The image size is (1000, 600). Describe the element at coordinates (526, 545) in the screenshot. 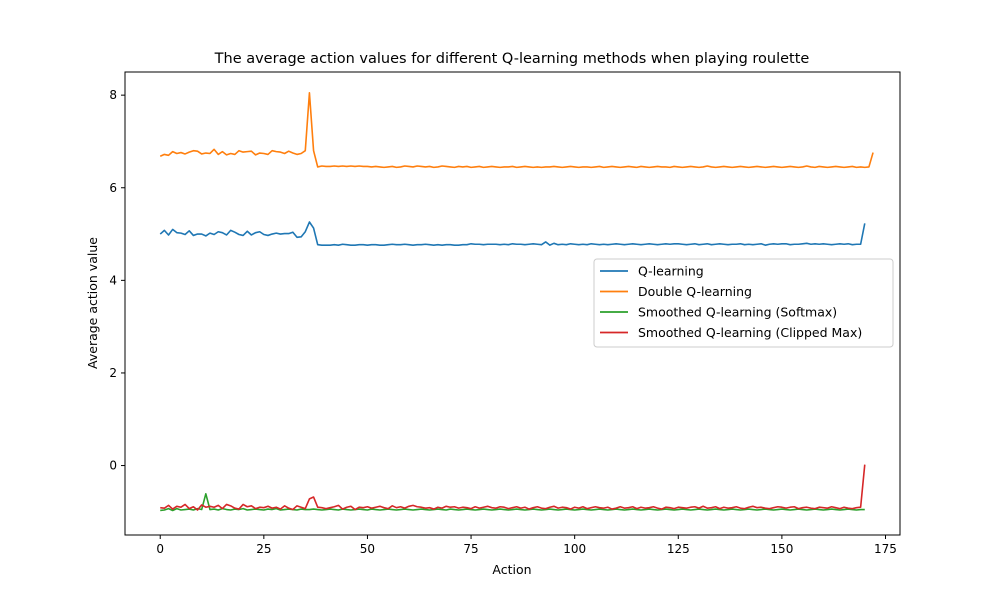

I see `x-axis: 0 25 50 75 100 125 150 175` at that location.